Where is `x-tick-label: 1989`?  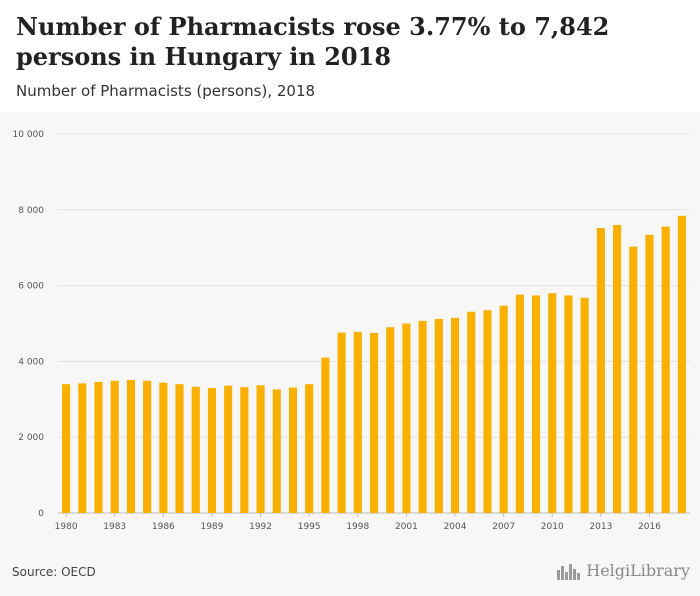
x-tick-label: 1989 is located at coordinates (211, 527).